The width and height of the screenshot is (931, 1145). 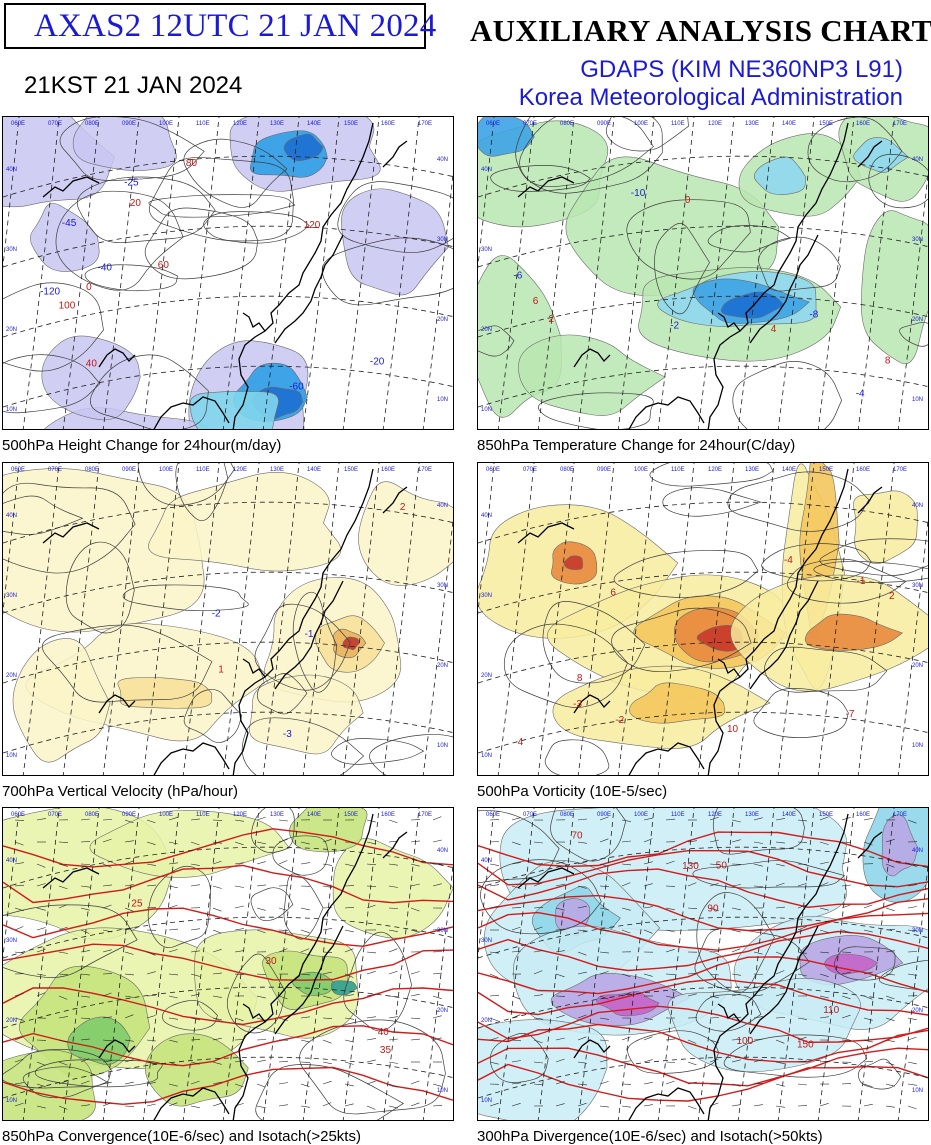 I want to click on shaded-field, so click(x=703, y=606).